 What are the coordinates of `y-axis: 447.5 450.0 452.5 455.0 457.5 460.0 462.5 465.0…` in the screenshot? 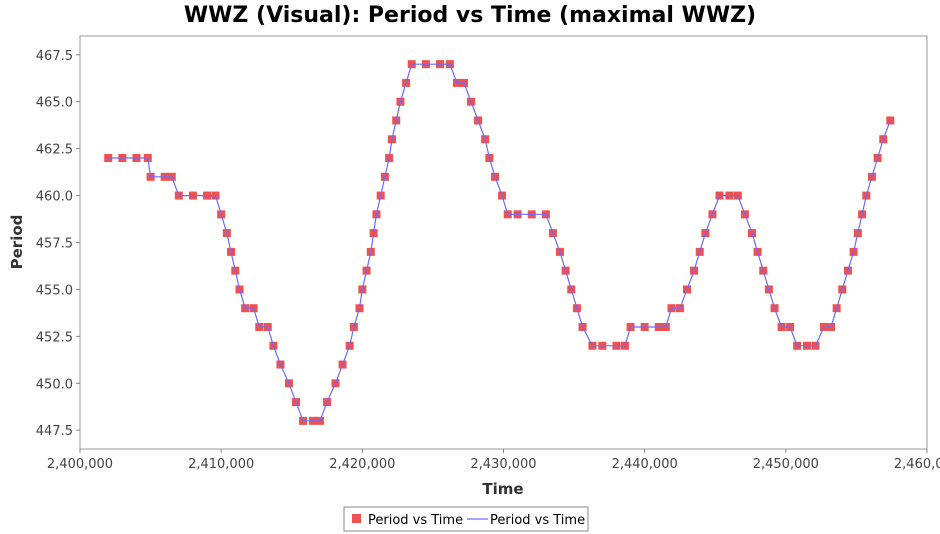 It's located at (58, 244).